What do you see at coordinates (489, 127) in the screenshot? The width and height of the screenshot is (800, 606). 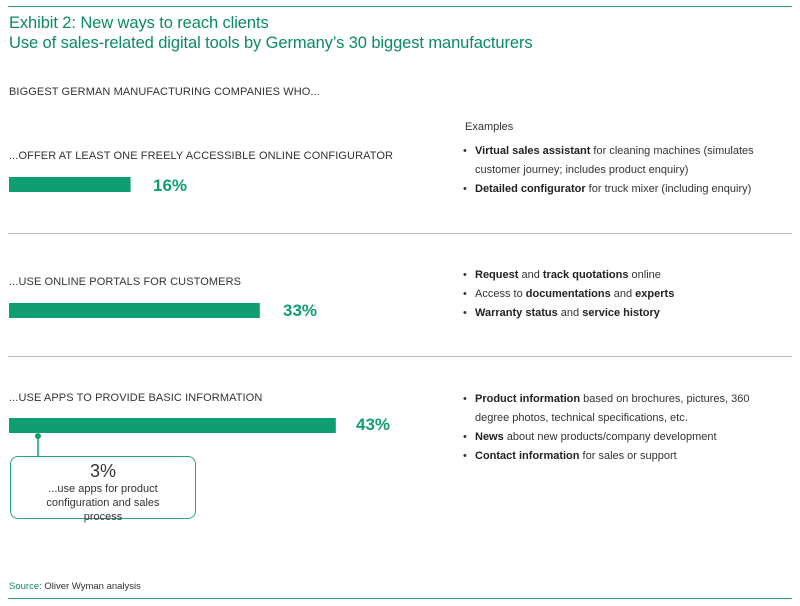 I see `examples-heading: Examples` at bounding box center [489, 127].